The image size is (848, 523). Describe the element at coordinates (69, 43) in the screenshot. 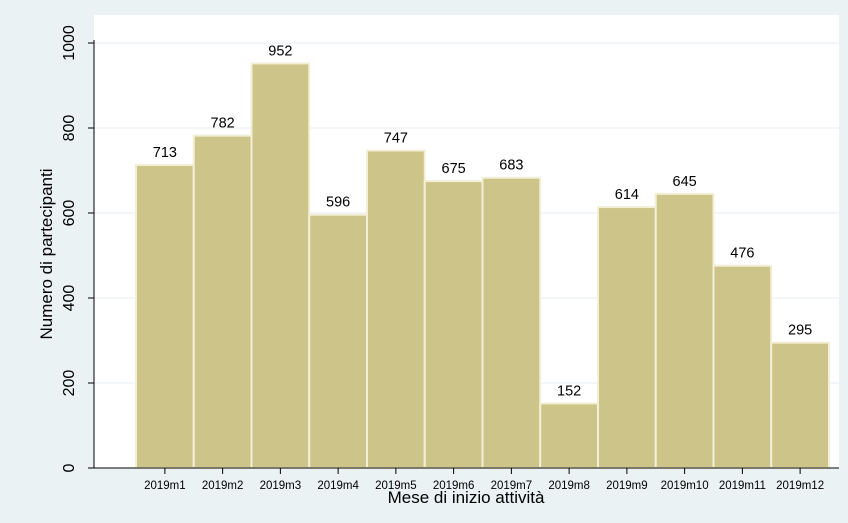

I see `y-tick-label: 1000` at that location.